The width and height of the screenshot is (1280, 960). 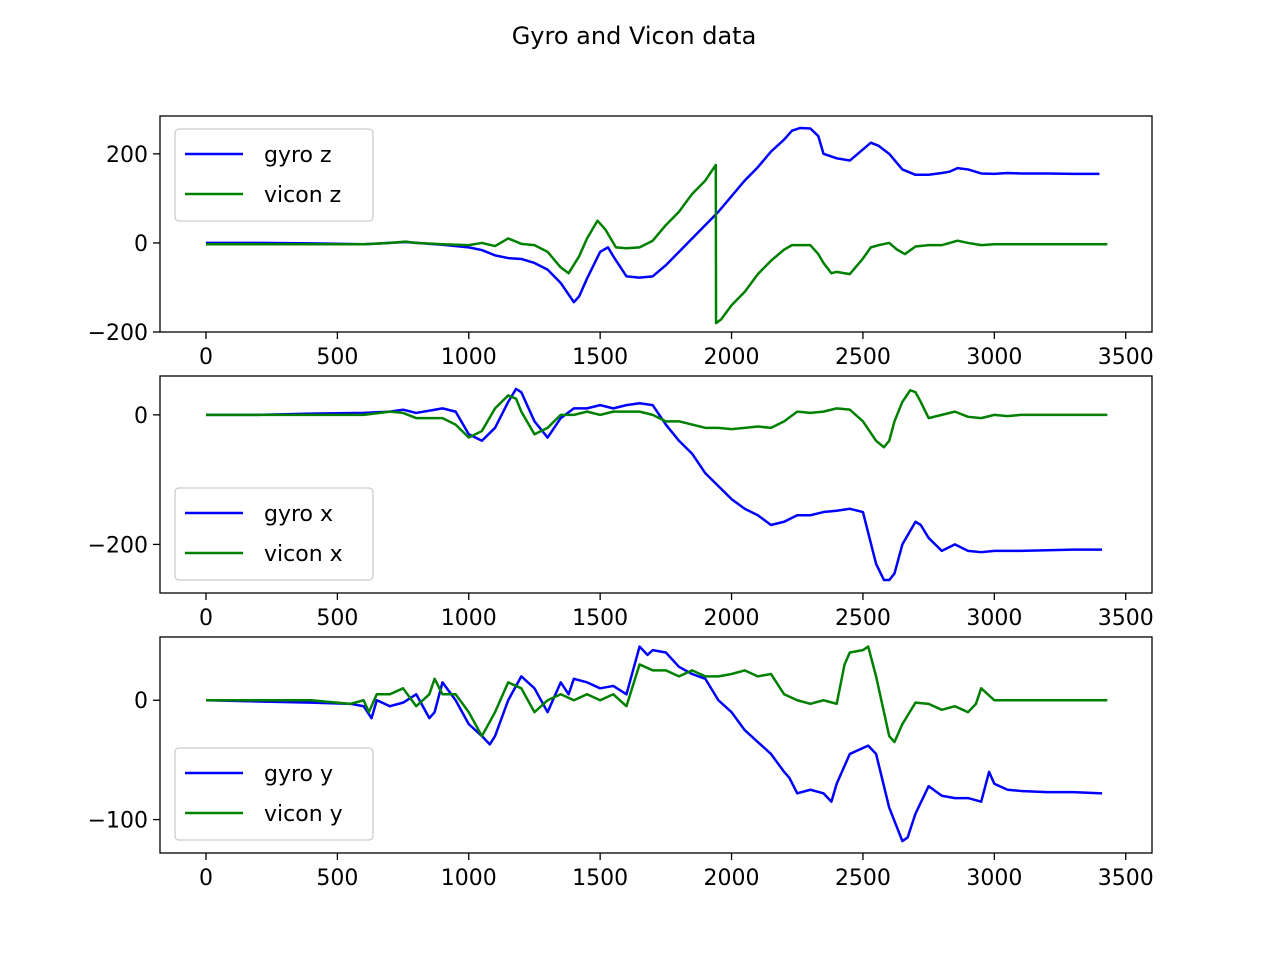 What do you see at coordinates (298, 514) in the screenshot?
I see `legend-label: gyro x` at bounding box center [298, 514].